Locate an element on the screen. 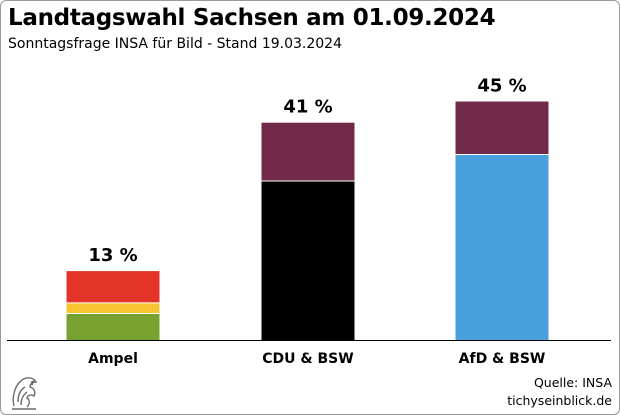 This screenshot has height=415, width=620. eagle-logo-icon is located at coordinates (25, 393).